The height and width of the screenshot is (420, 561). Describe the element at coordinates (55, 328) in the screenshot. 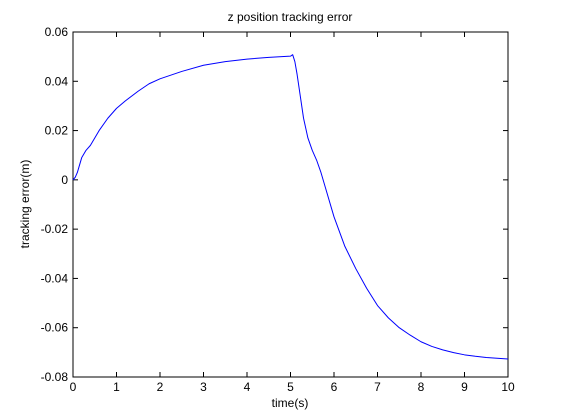

I see `y-tick-label: -0.06` at that location.